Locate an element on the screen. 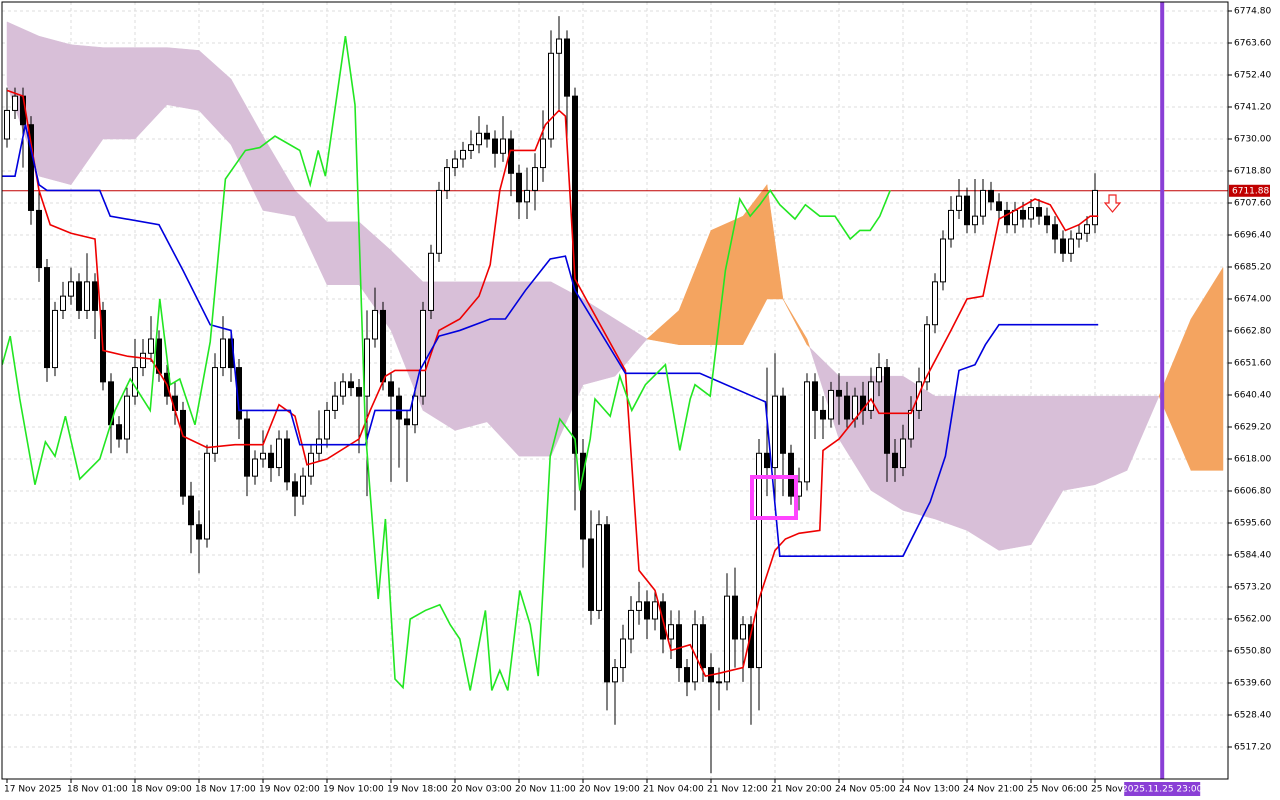 This screenshot has height=800, width=1280. x-tick-label: 18 Nov 01:00 is located at coordinates (97, 790).